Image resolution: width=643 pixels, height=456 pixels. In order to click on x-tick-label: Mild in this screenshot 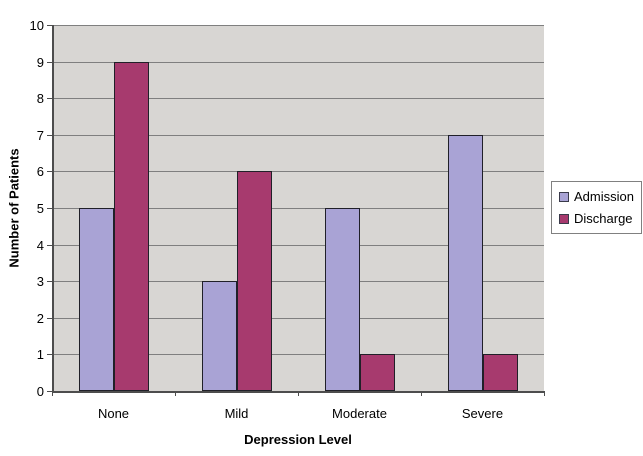, I will do `click(236, 413)`.